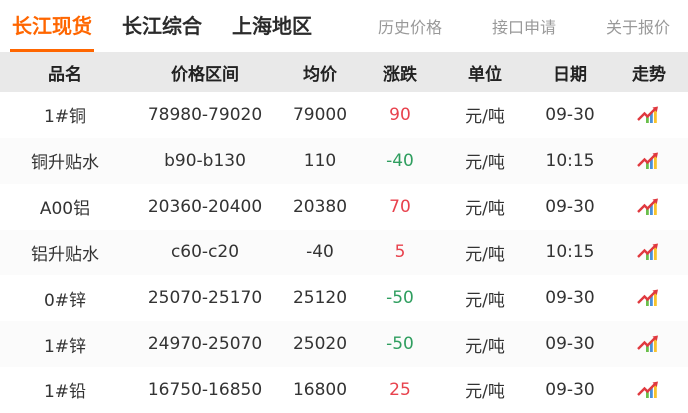 This screenshot has width=688, height=413. I want to click on price-range-cell: b90-b130, so click(205, 160).